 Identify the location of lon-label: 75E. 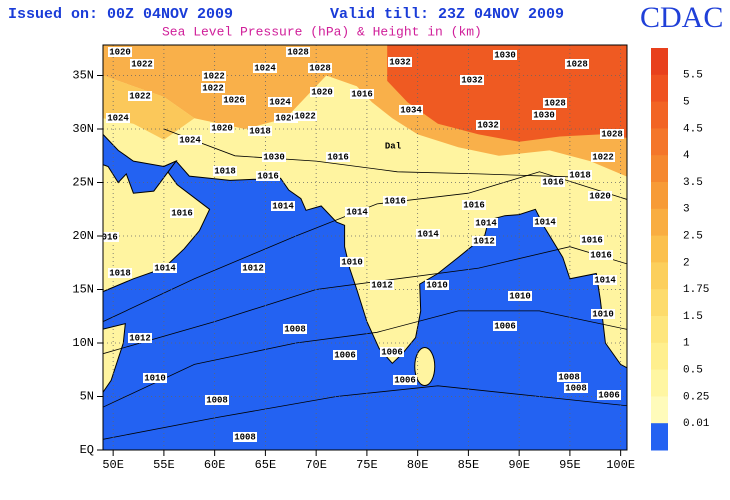
(367, 465).